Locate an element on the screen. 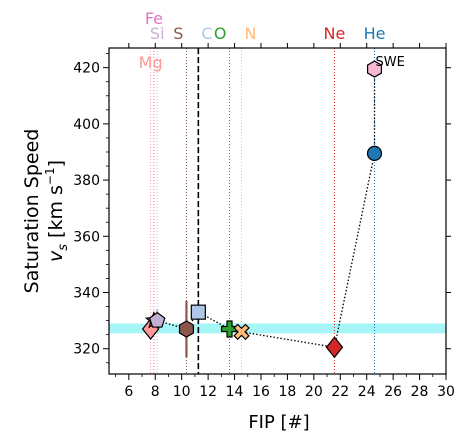  x-tick-label: 10 is located at coordinates (182, 392).